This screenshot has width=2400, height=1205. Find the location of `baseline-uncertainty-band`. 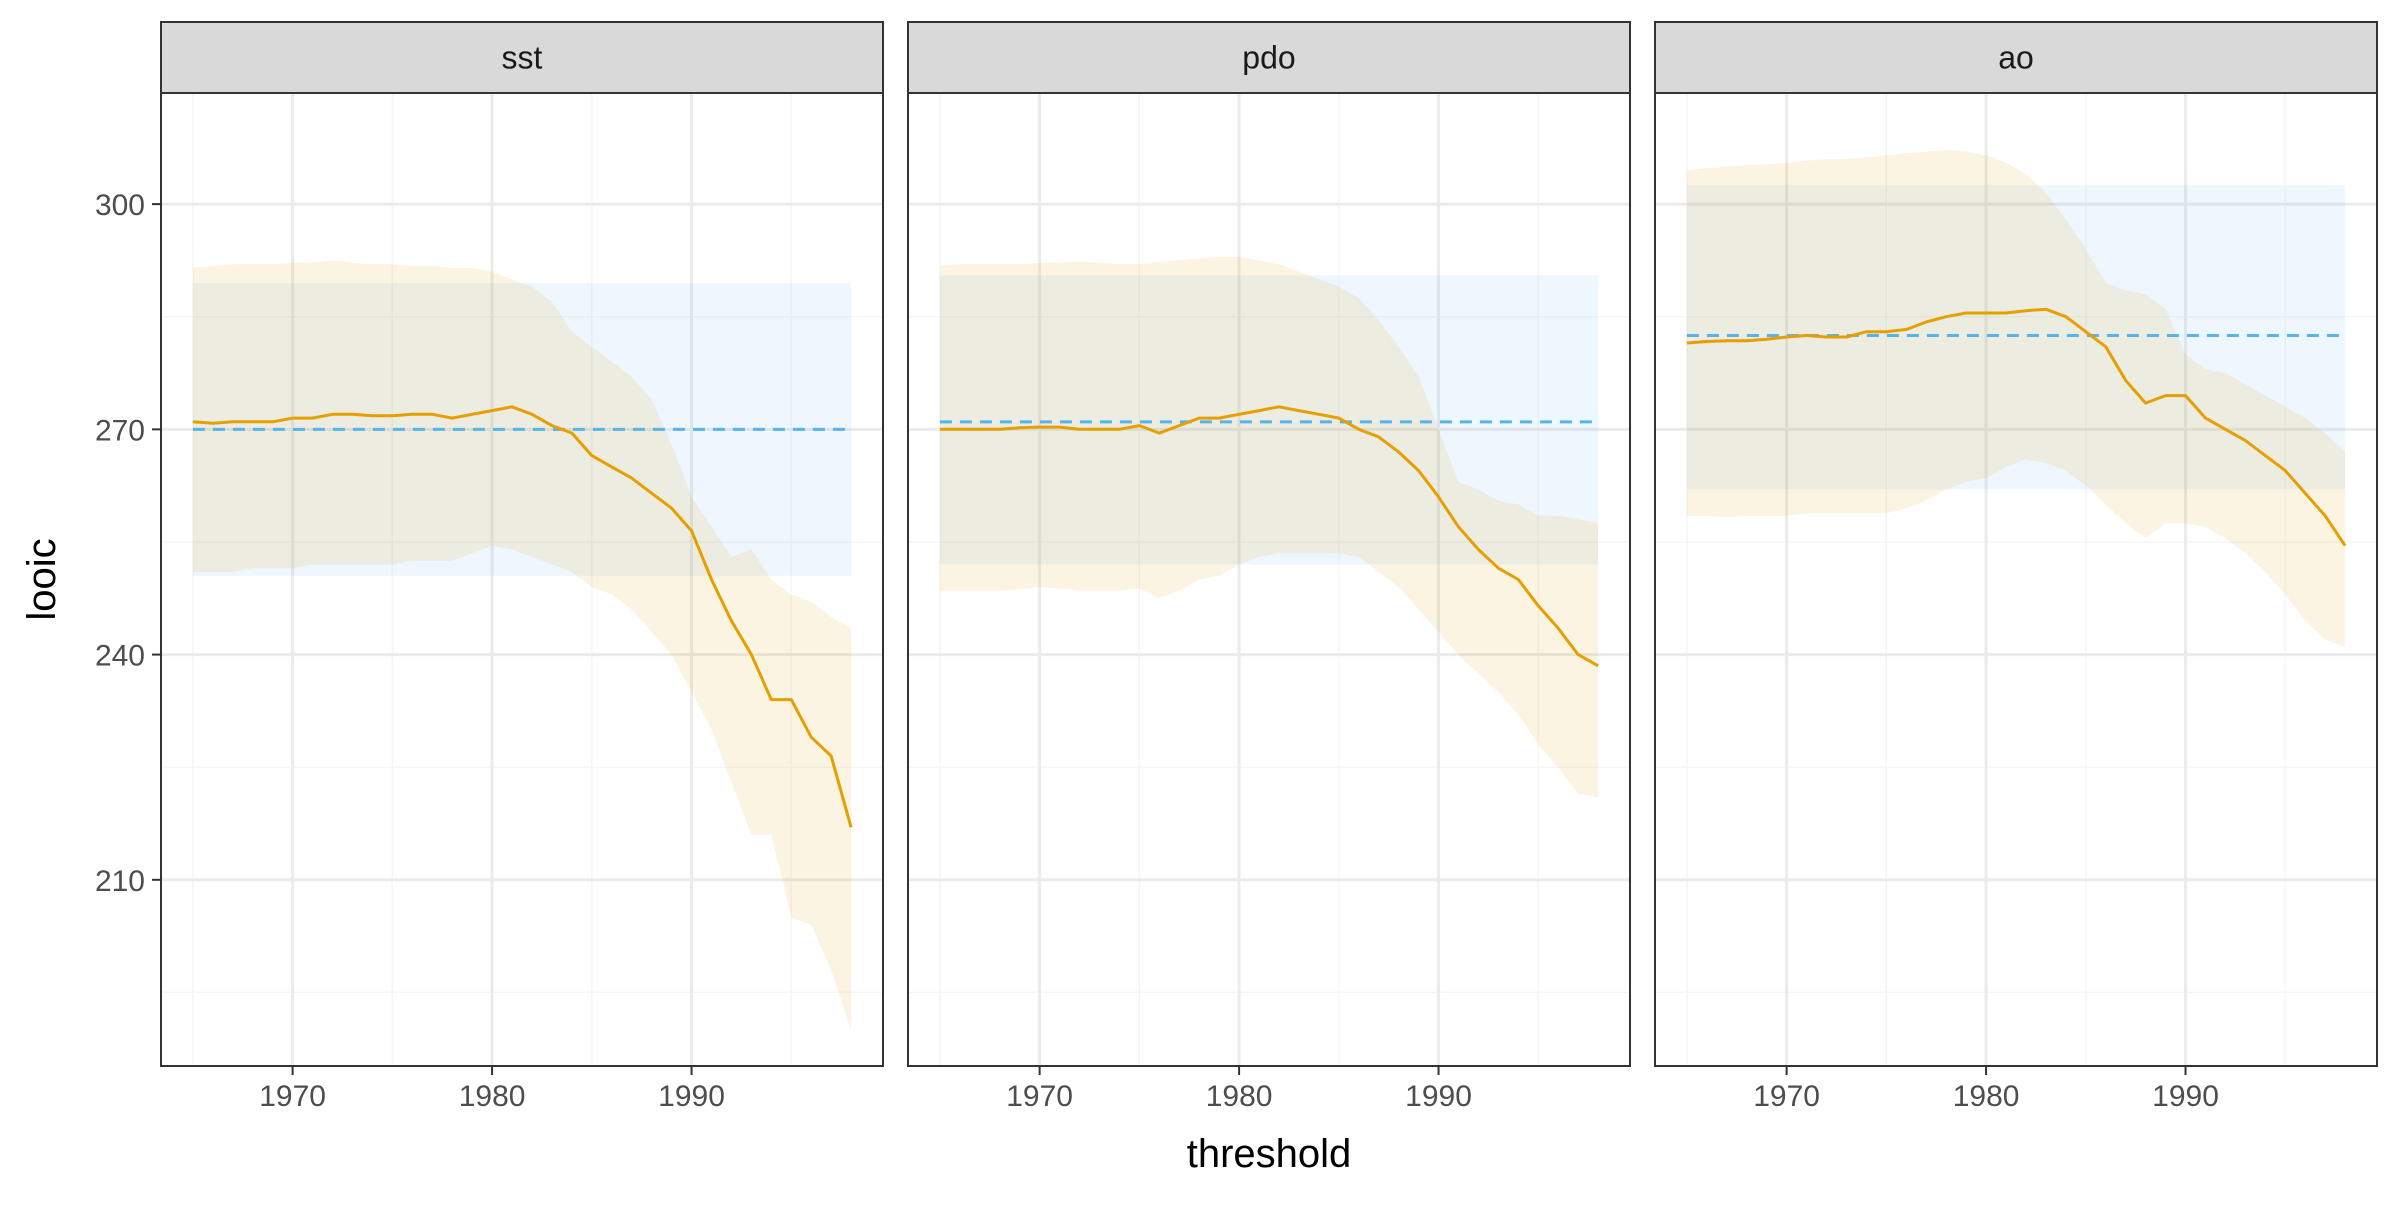

baseline-uncertainty-band is located at coordinates (1269, 420).